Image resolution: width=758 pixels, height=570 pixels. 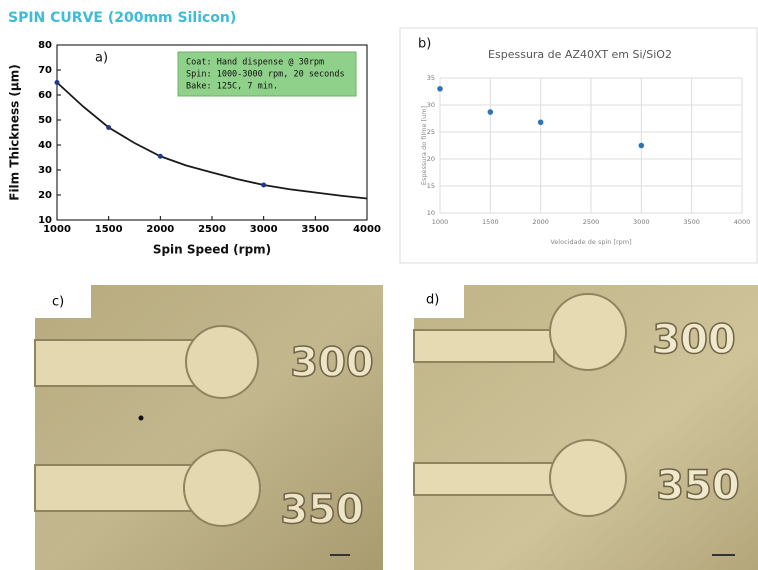 What do you see at coordinates (424, 44) in the screenshot?
I see `panel-label: b)` at bounding box center [424, 44].